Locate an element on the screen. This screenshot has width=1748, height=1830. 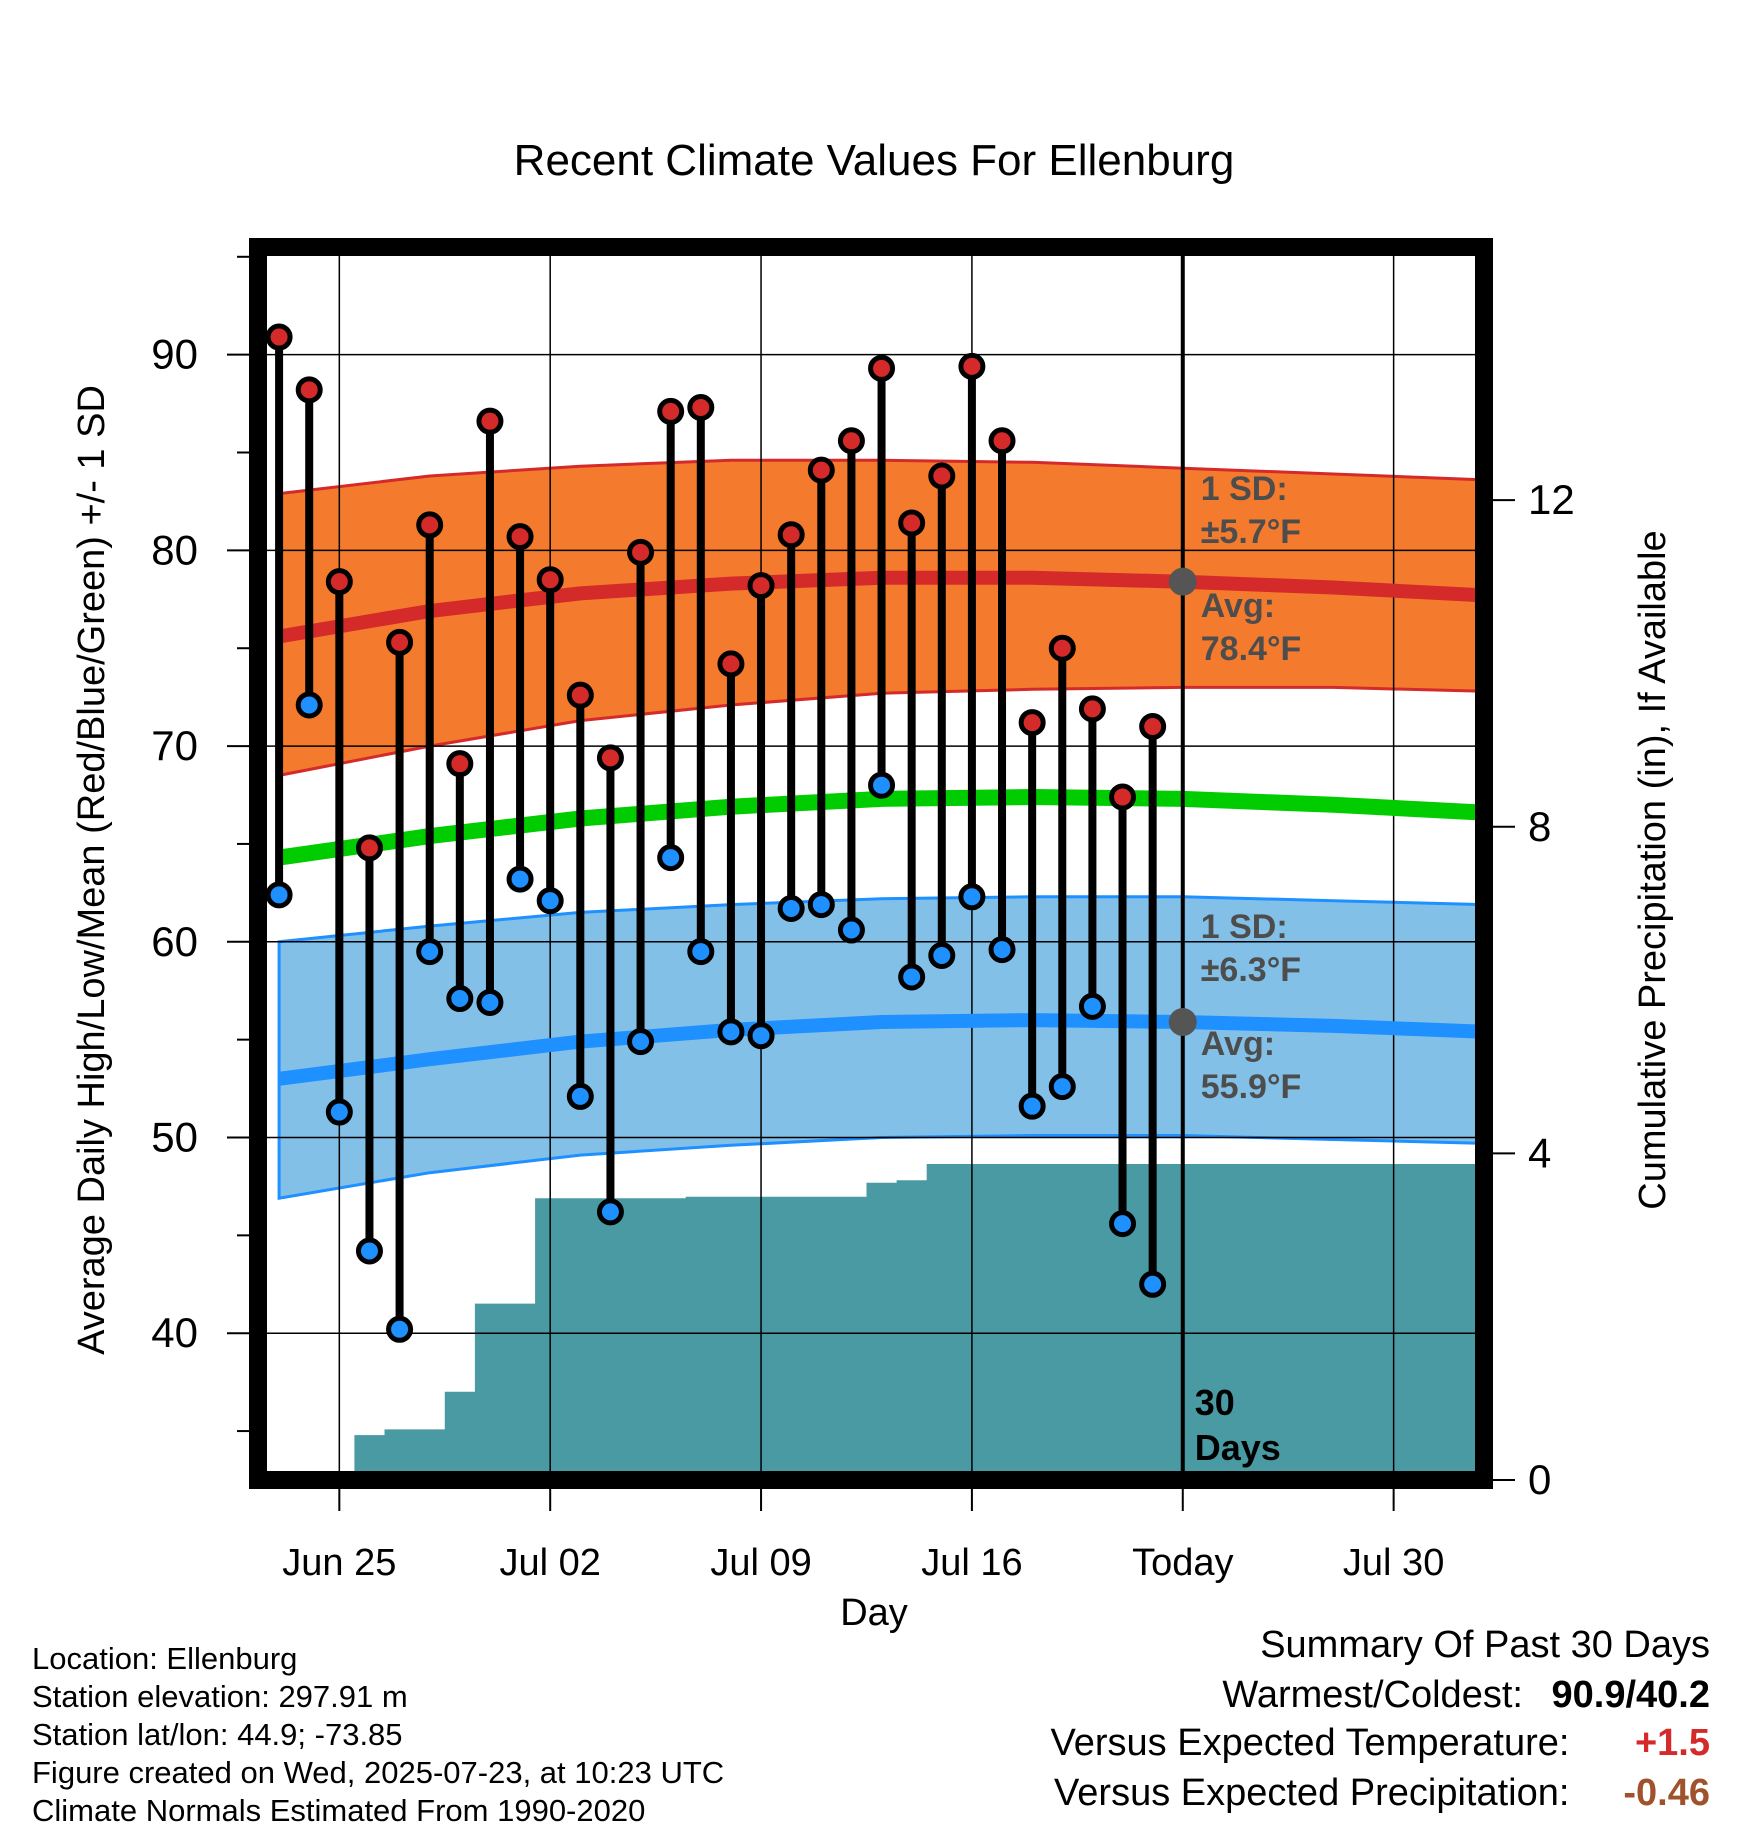
warmest-label: Warmest/Coldest: is located at coordinates (1372, 1695).